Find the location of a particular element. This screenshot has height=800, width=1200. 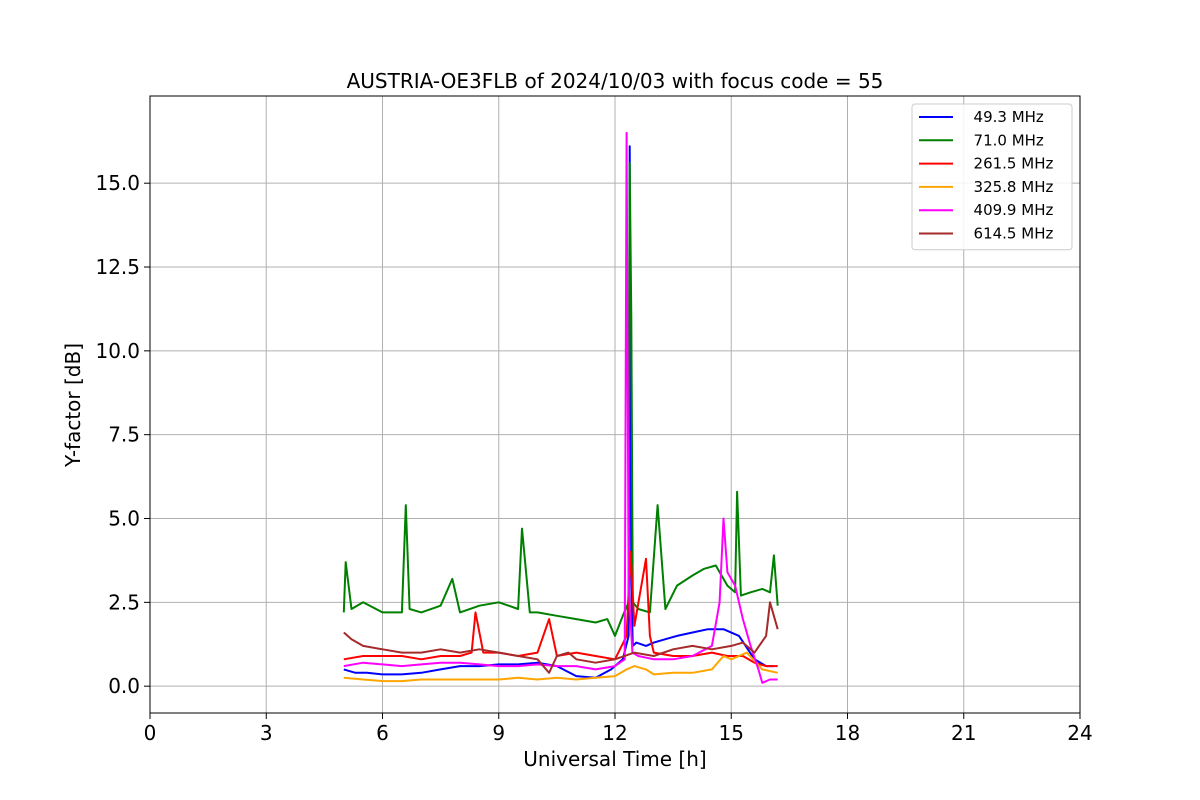

y-tick-label: 12.5 is located at coordinates (117, 267).